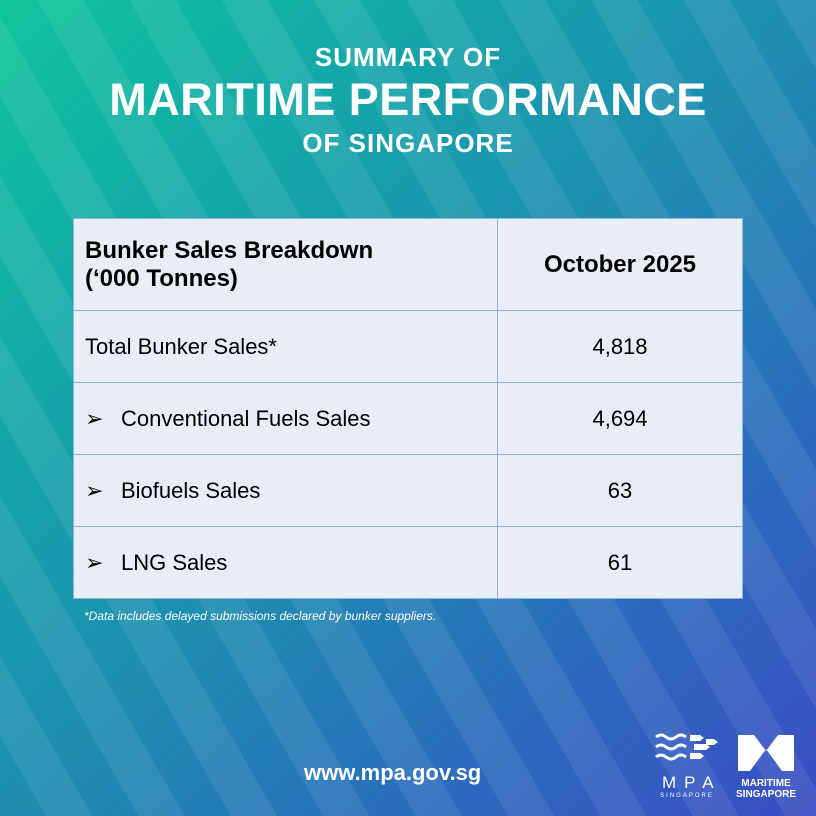 The height and width of the screenshot is (816, 816). I want to click on row-label-cell: ➢ Conventional Fuels Sales, so click(285, 418).